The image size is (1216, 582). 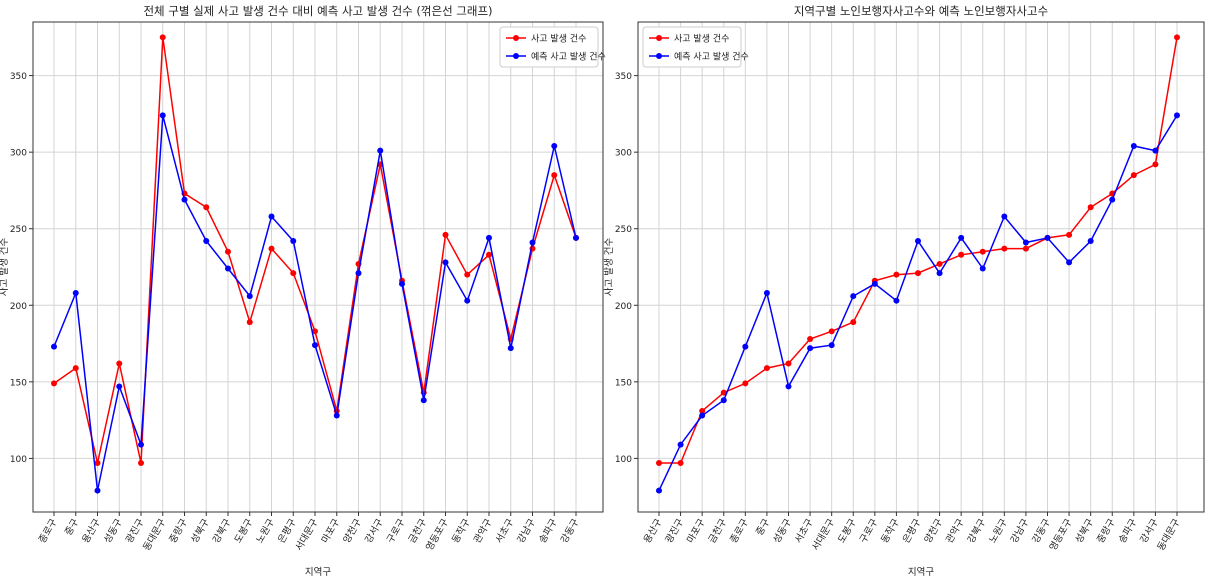 What do you see at coordinates (91, 531) in the screenshot?
I see `x-tick-label: 용산구` at bounding box center [91, 531].